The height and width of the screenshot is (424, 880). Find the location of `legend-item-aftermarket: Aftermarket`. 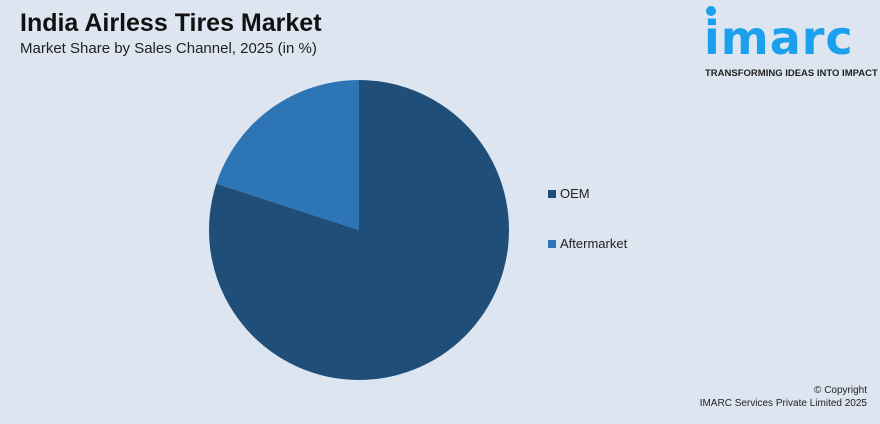

legend-item-aftermarket: Aftermarket is located at coordinates (587, 244).